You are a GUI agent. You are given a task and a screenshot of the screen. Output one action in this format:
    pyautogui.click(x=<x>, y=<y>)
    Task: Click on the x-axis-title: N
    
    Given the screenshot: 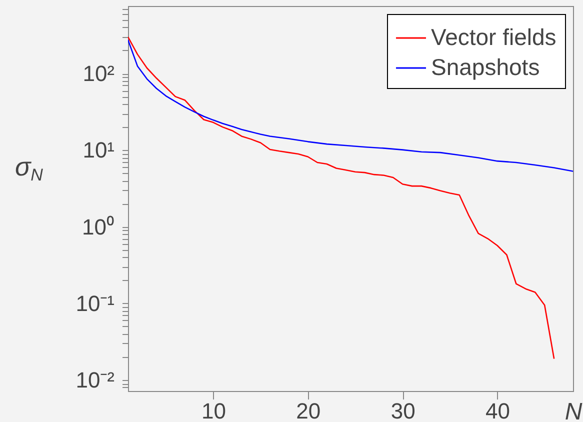 What is the action you would take?
    pyautogui.click(x=573, y=410)
    